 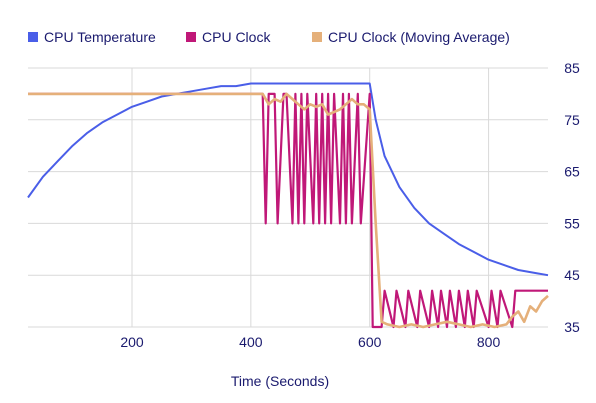 What do you see at coordinates (132, 342) in the screenshot?
I see `x-tick-label: 200` at bounding box center [132, 342].